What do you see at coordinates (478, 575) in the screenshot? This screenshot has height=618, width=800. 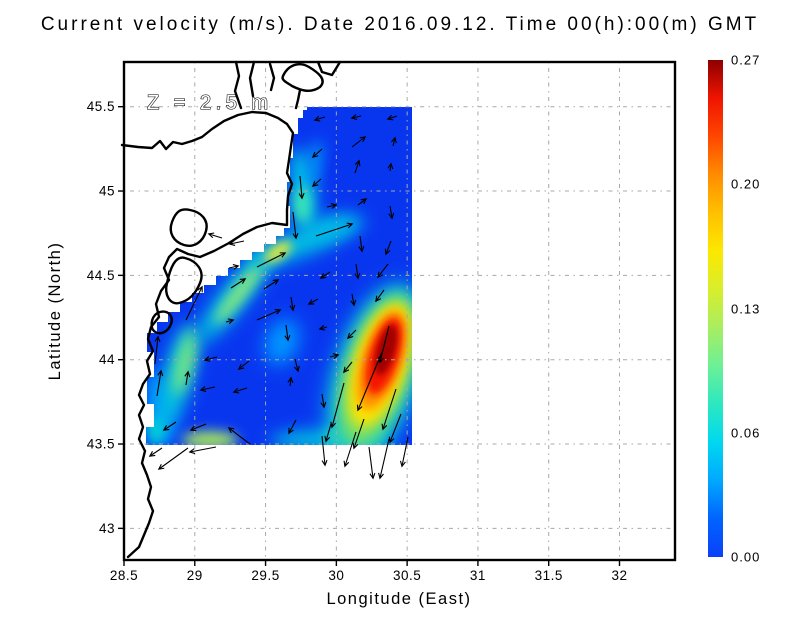 I see `x-tick-label: 31` at bounding box center [478, 575].